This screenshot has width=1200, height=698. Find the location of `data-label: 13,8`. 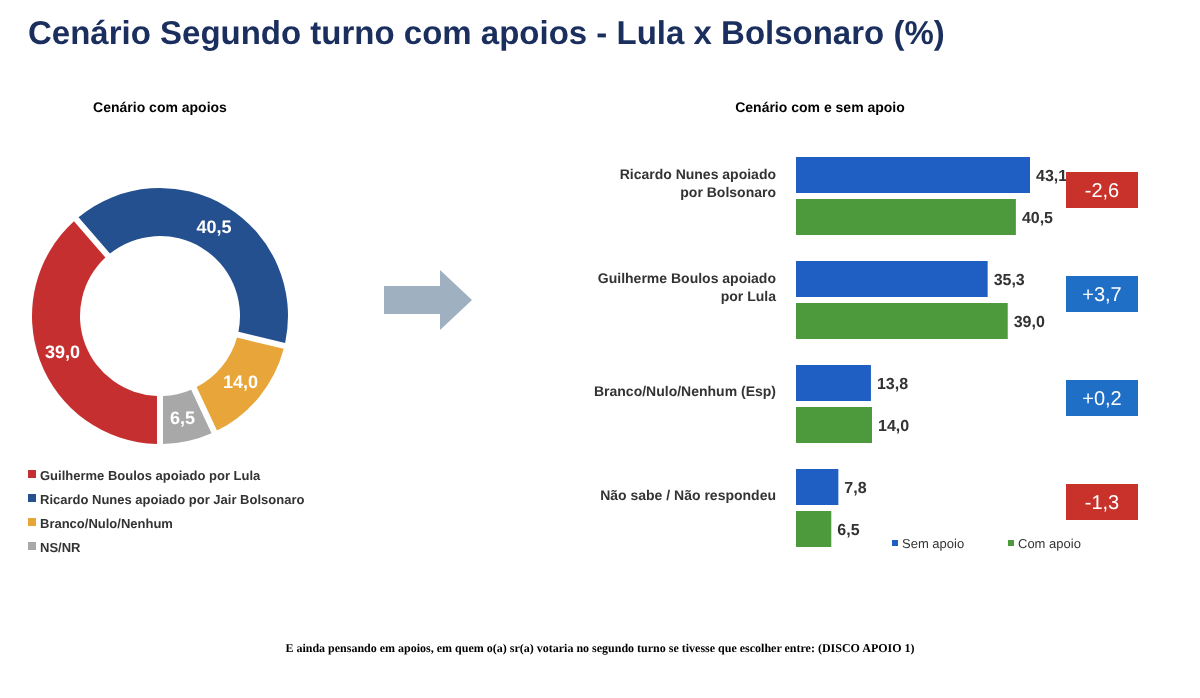

data-label: 13,8 is located at coordinates (893, 384).